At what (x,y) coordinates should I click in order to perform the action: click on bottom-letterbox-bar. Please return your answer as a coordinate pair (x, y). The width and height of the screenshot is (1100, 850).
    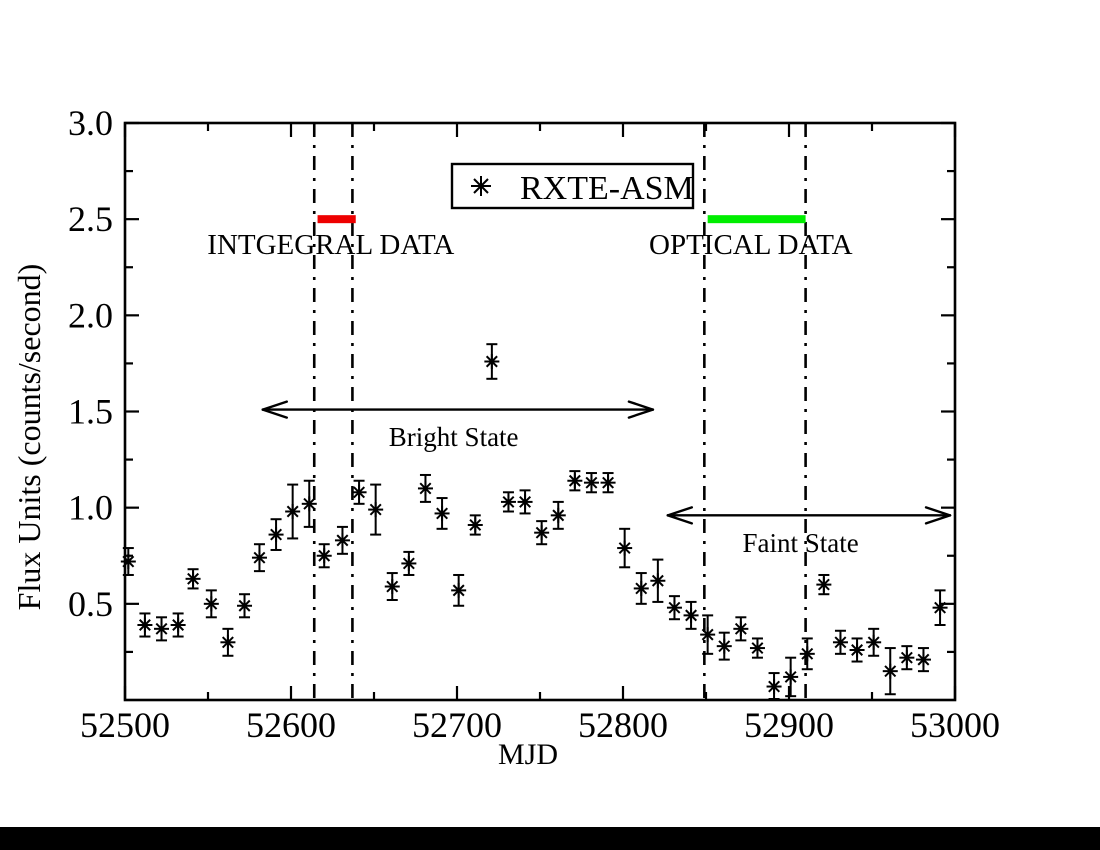
    Looking at the image, I should click on (550, 838).